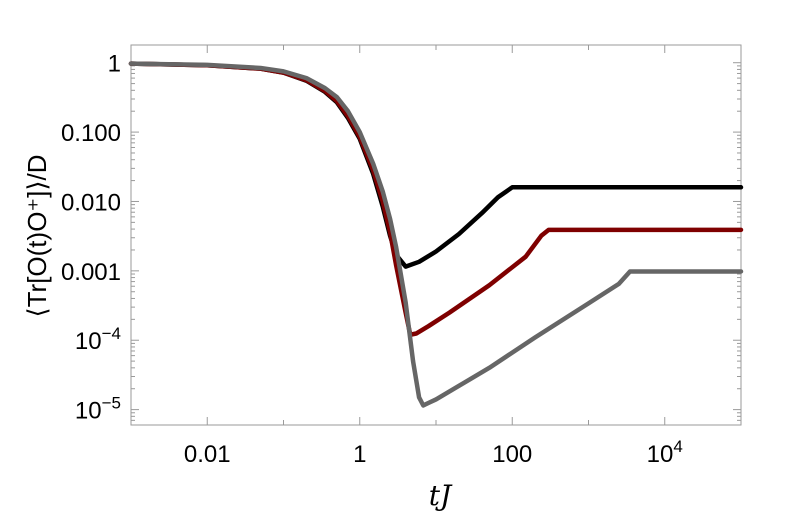  I want to click on x-tick-label: 1, so click(359, 454).